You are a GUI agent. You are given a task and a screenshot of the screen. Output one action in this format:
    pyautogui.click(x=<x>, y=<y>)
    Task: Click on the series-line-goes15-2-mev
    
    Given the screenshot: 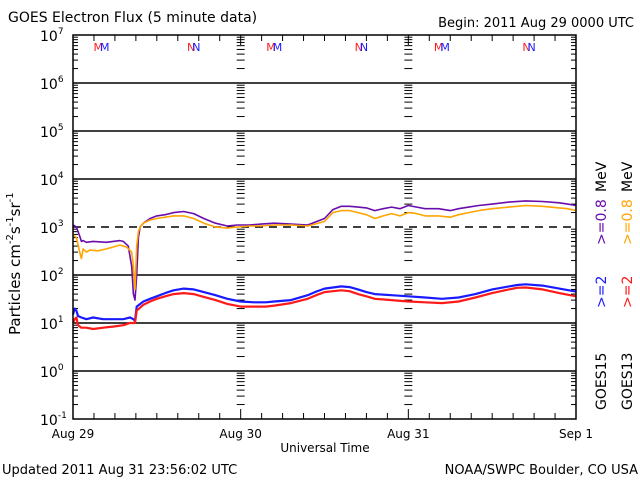 What is the action you would take?
    pyautogui.click(x=324, y=303)
    